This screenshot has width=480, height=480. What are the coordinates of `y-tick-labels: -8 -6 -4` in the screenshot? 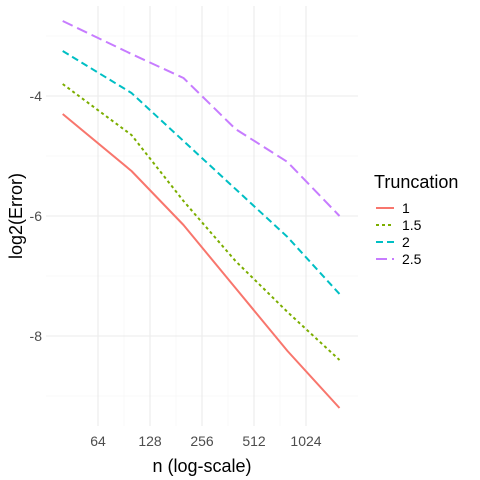 It's located at (36, 216).